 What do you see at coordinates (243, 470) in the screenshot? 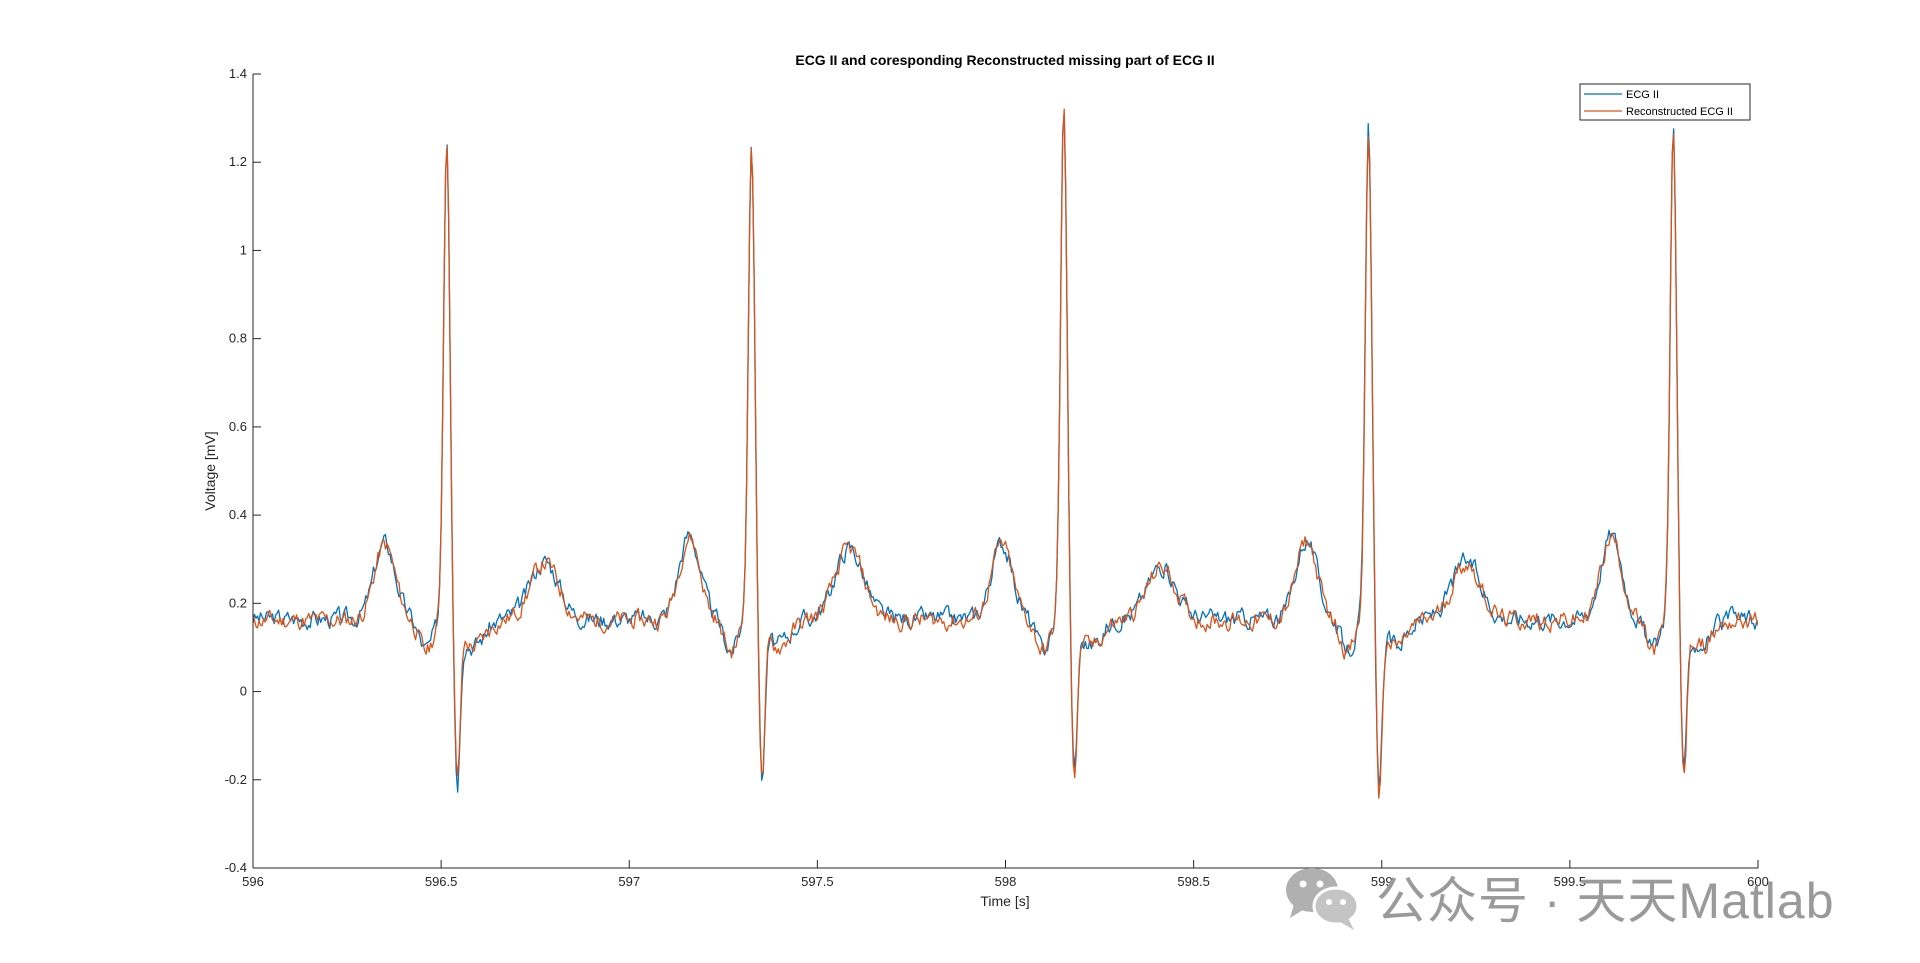
I see `y-ticks: -0.4 -0.2 0 0.2 0.4 0.6 0.8 1 1.2 1.4` at bounding box center [243, 470].